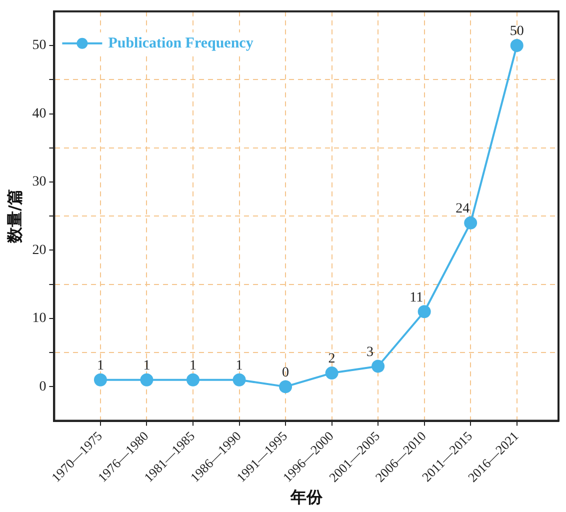 Image resolution: width=566 pixels, height=512 pixels. Describe the element at coordinates (39, 46) in the screenshot. I see `y-tick-label: 50` at that location.